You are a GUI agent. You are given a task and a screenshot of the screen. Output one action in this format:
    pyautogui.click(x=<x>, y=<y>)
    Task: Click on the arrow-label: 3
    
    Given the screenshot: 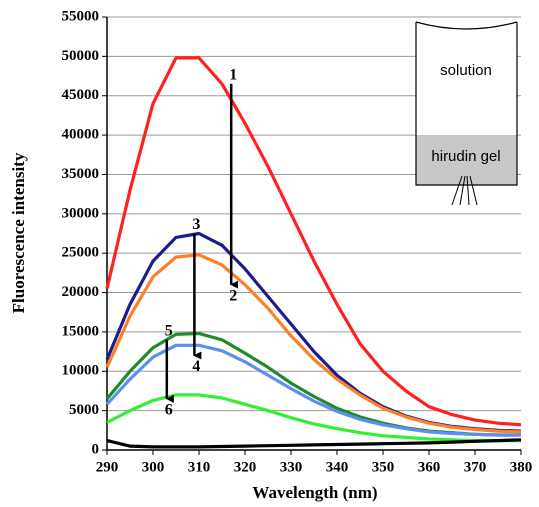 What is the action you would take?
    pyautogui.click(x=196, y=224)
    